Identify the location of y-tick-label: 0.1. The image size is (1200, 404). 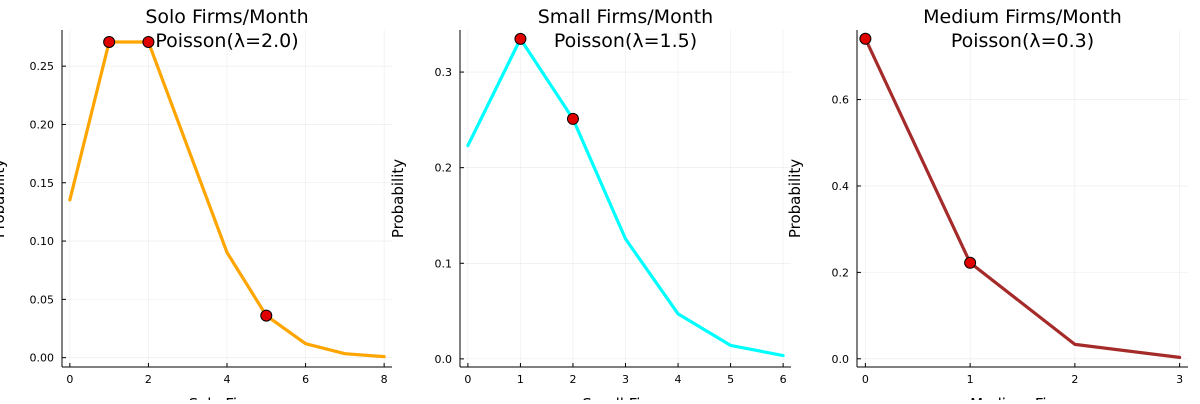
(444, 263).